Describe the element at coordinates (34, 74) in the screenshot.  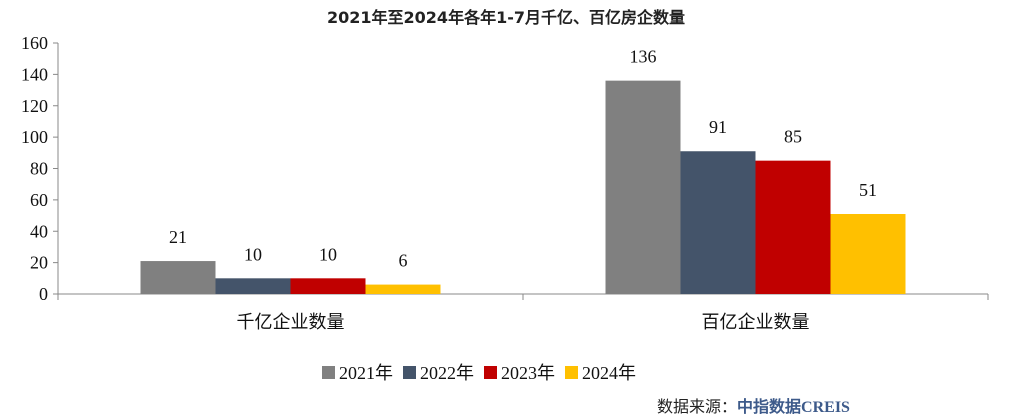
I see `y-tick-label: 140` at that location.